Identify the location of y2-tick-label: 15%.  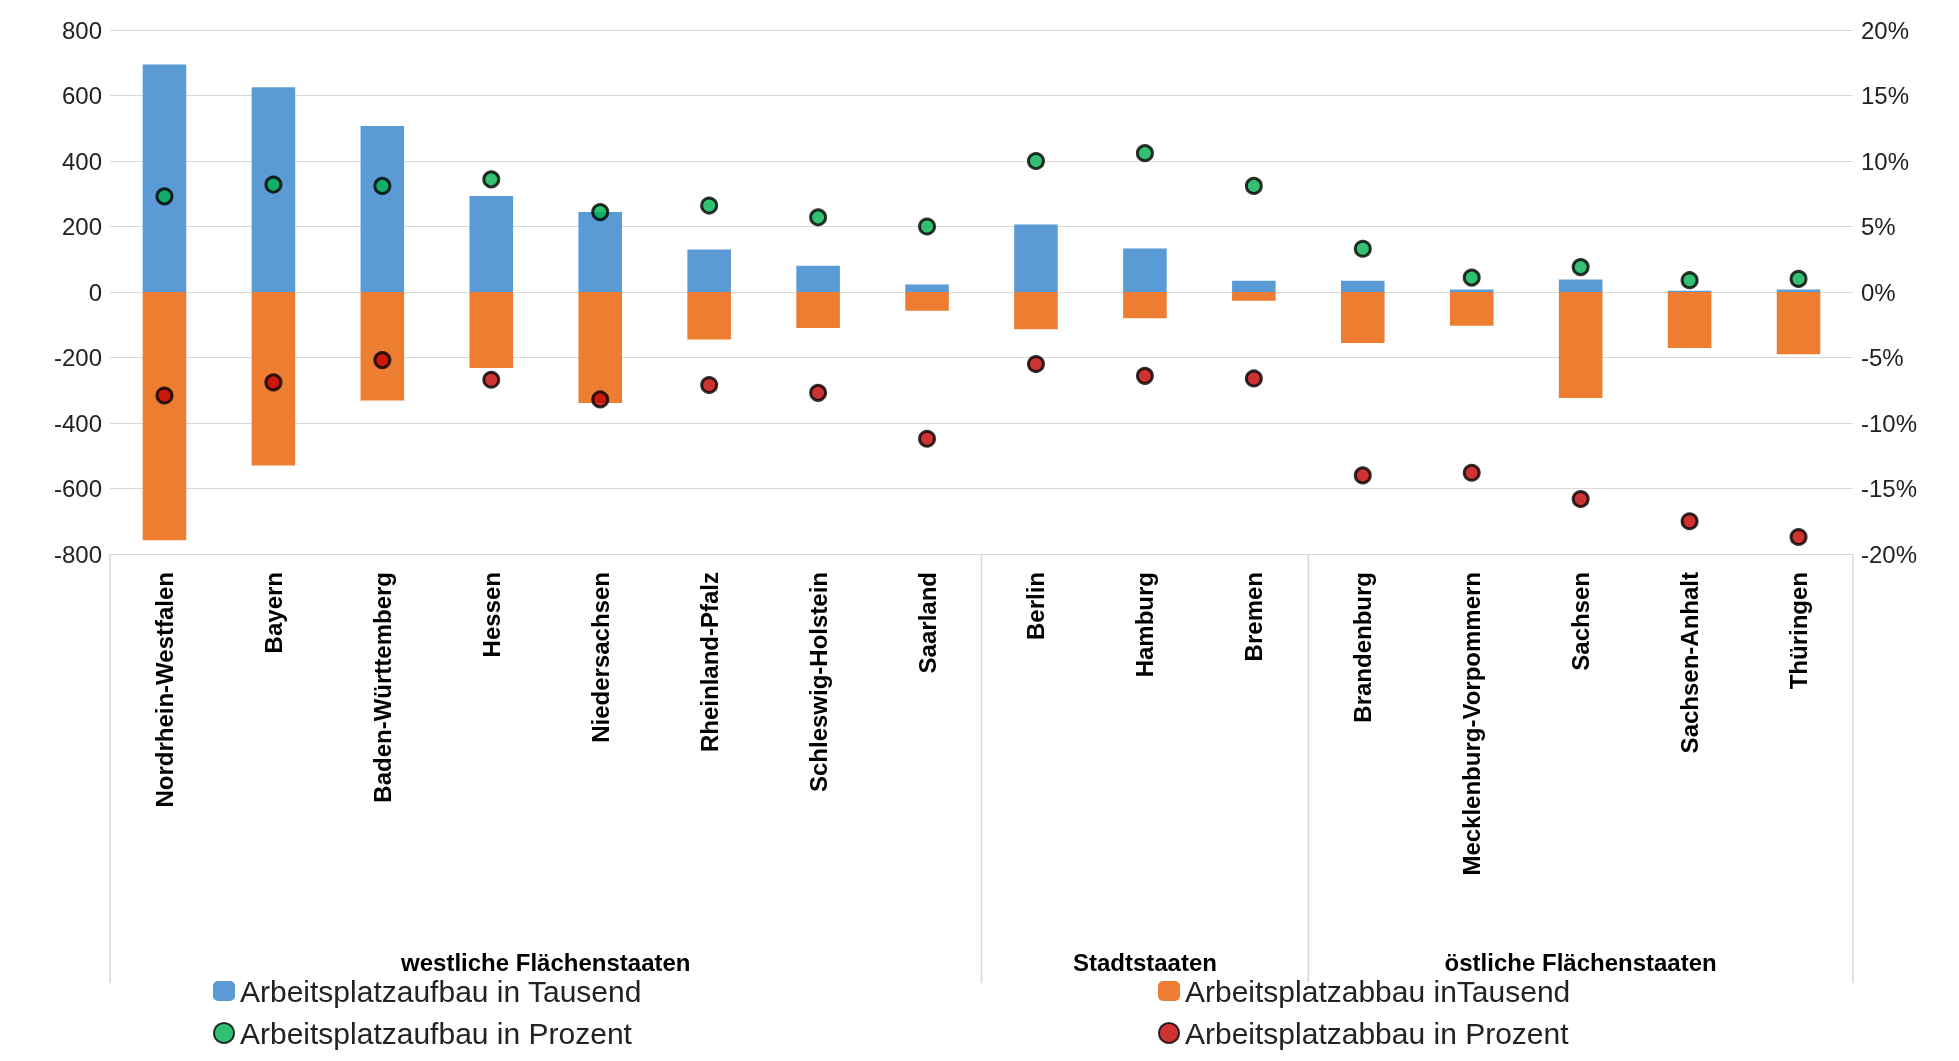
(1885, 95).